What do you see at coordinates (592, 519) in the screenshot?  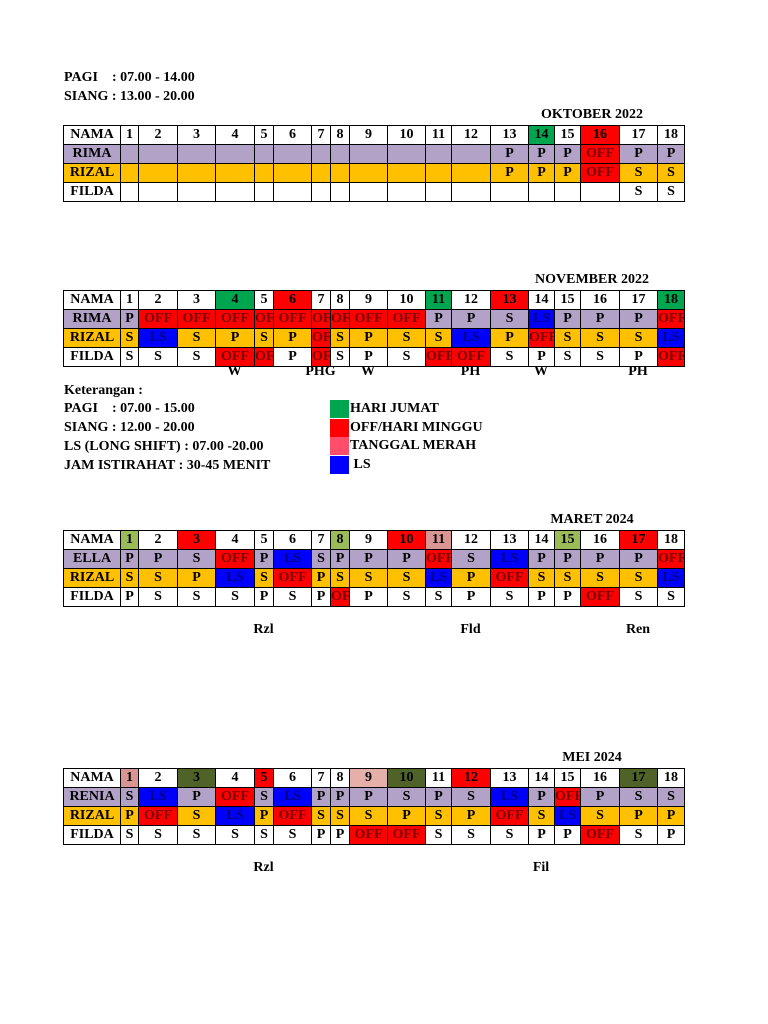 I see `table-title: MARET 2024` at bounding box center [592, 519].